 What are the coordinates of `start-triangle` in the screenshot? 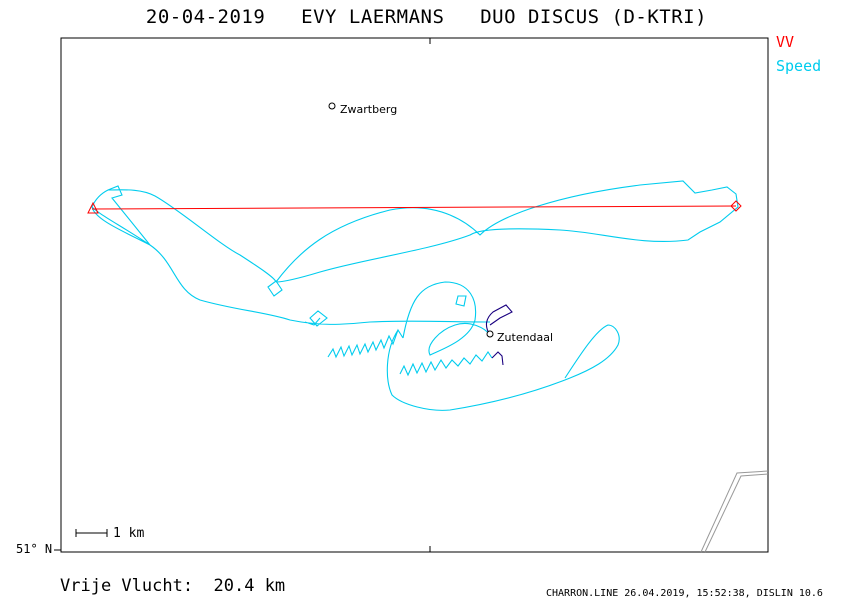 It's located at (93, 207).